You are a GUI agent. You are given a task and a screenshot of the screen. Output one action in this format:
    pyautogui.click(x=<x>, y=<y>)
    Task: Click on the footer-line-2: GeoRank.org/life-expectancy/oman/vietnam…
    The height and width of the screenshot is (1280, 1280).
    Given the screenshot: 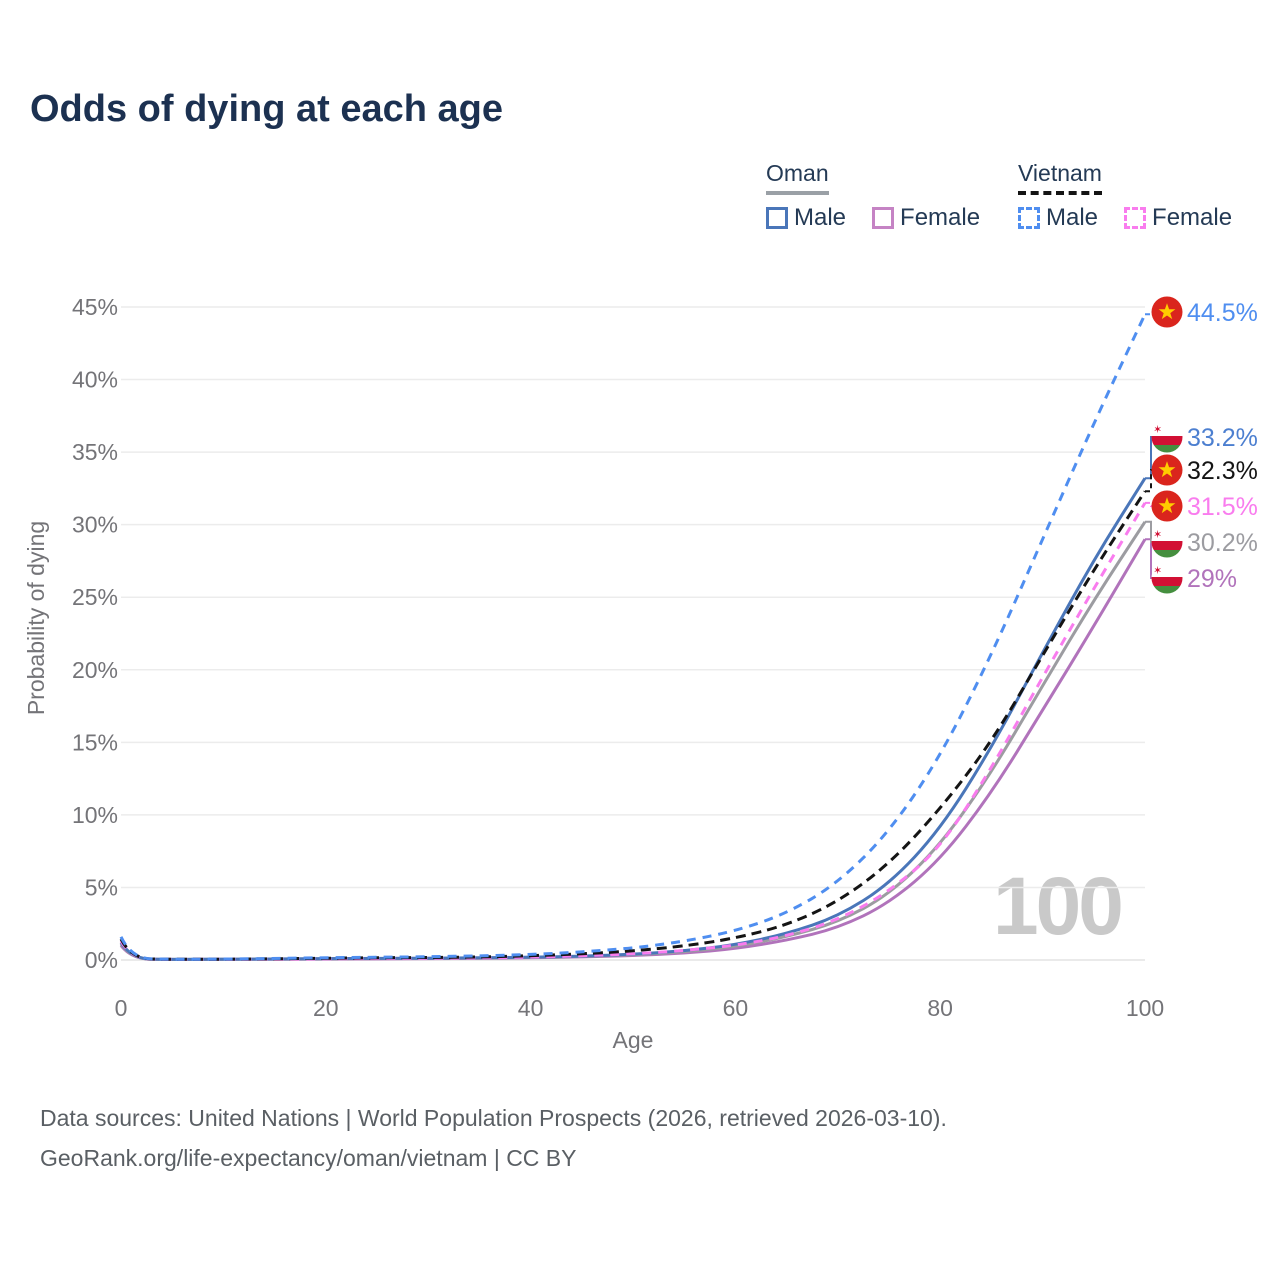 What is the action you would take?
    pyautogui.click(x=308, y=1158)
    